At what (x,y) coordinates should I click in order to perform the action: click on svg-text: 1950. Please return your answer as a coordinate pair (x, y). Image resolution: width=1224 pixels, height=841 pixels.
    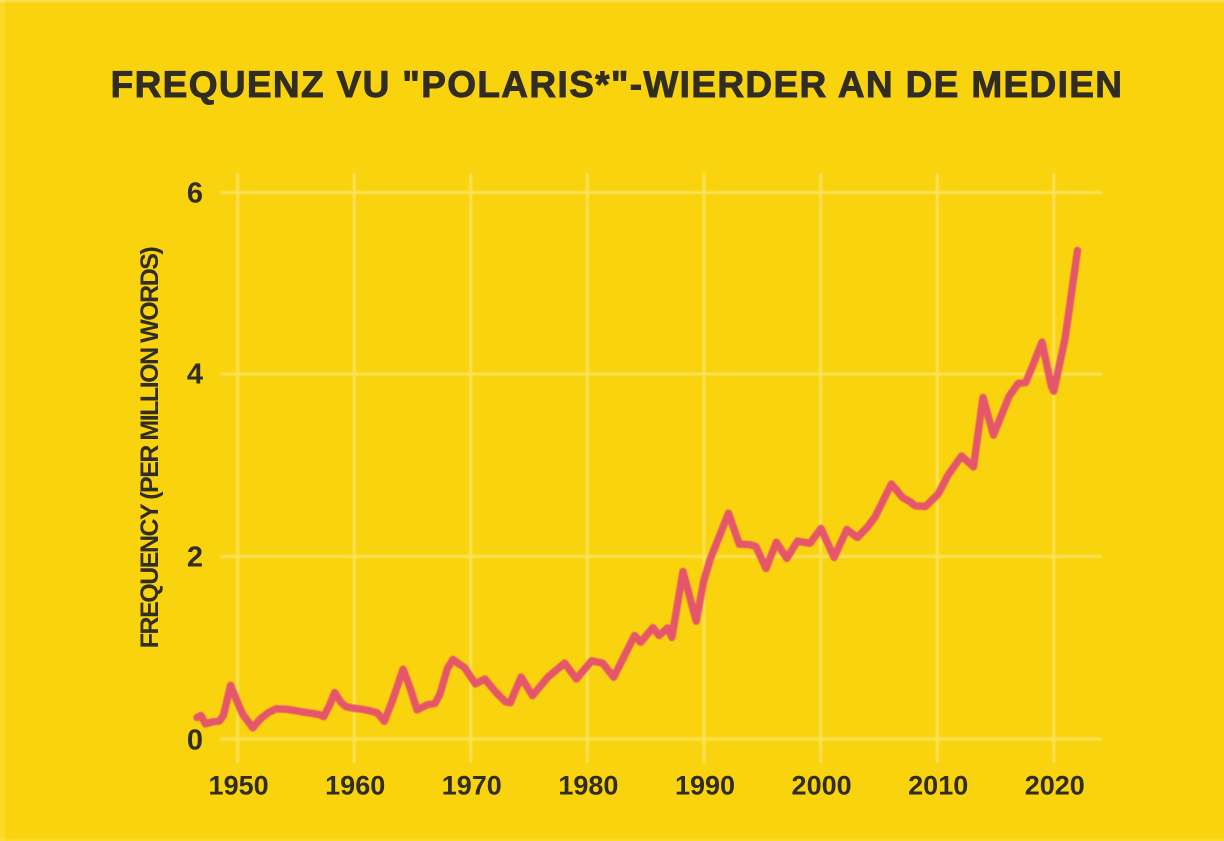
    Looking at the image, I should click on (239, 786).